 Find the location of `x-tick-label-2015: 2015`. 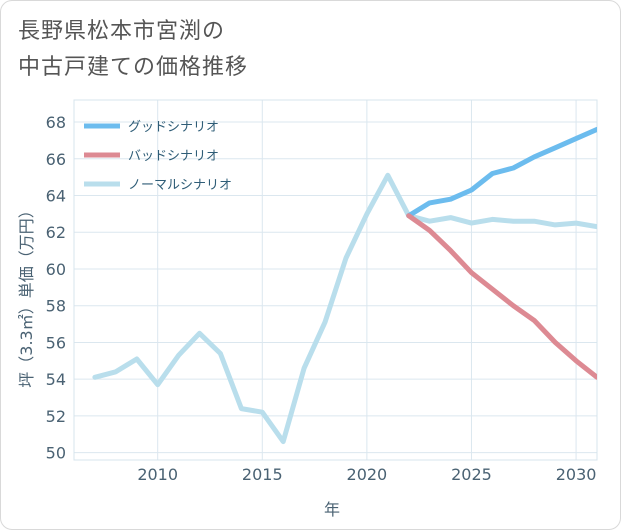

x-tick-label-2015: 2015 is located at coordinates (262, 474).